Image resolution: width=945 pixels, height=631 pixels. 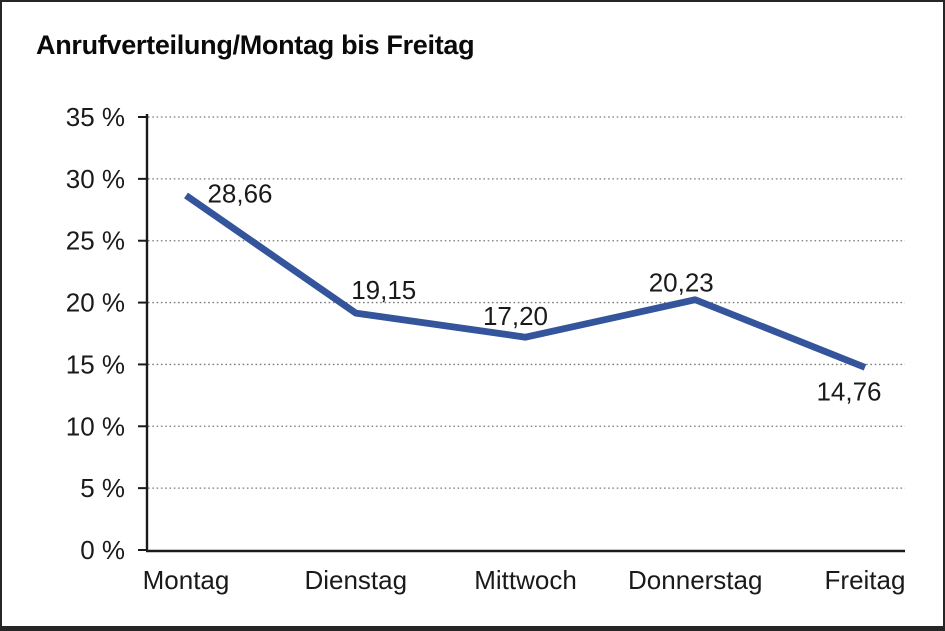 I want to click on y-tick-label: 15 %, so click(x=95, y=364).